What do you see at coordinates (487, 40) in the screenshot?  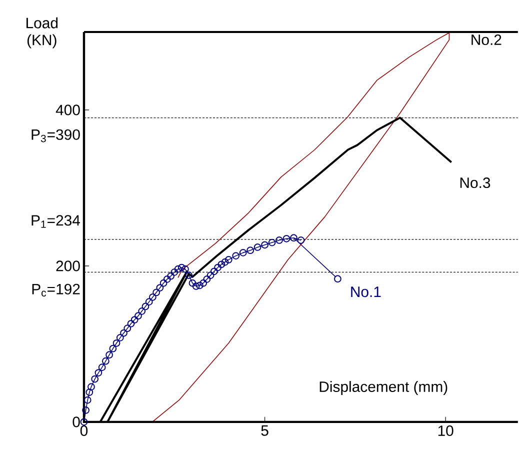 I see `series-label: No.2` at bounding box center [487, 40].